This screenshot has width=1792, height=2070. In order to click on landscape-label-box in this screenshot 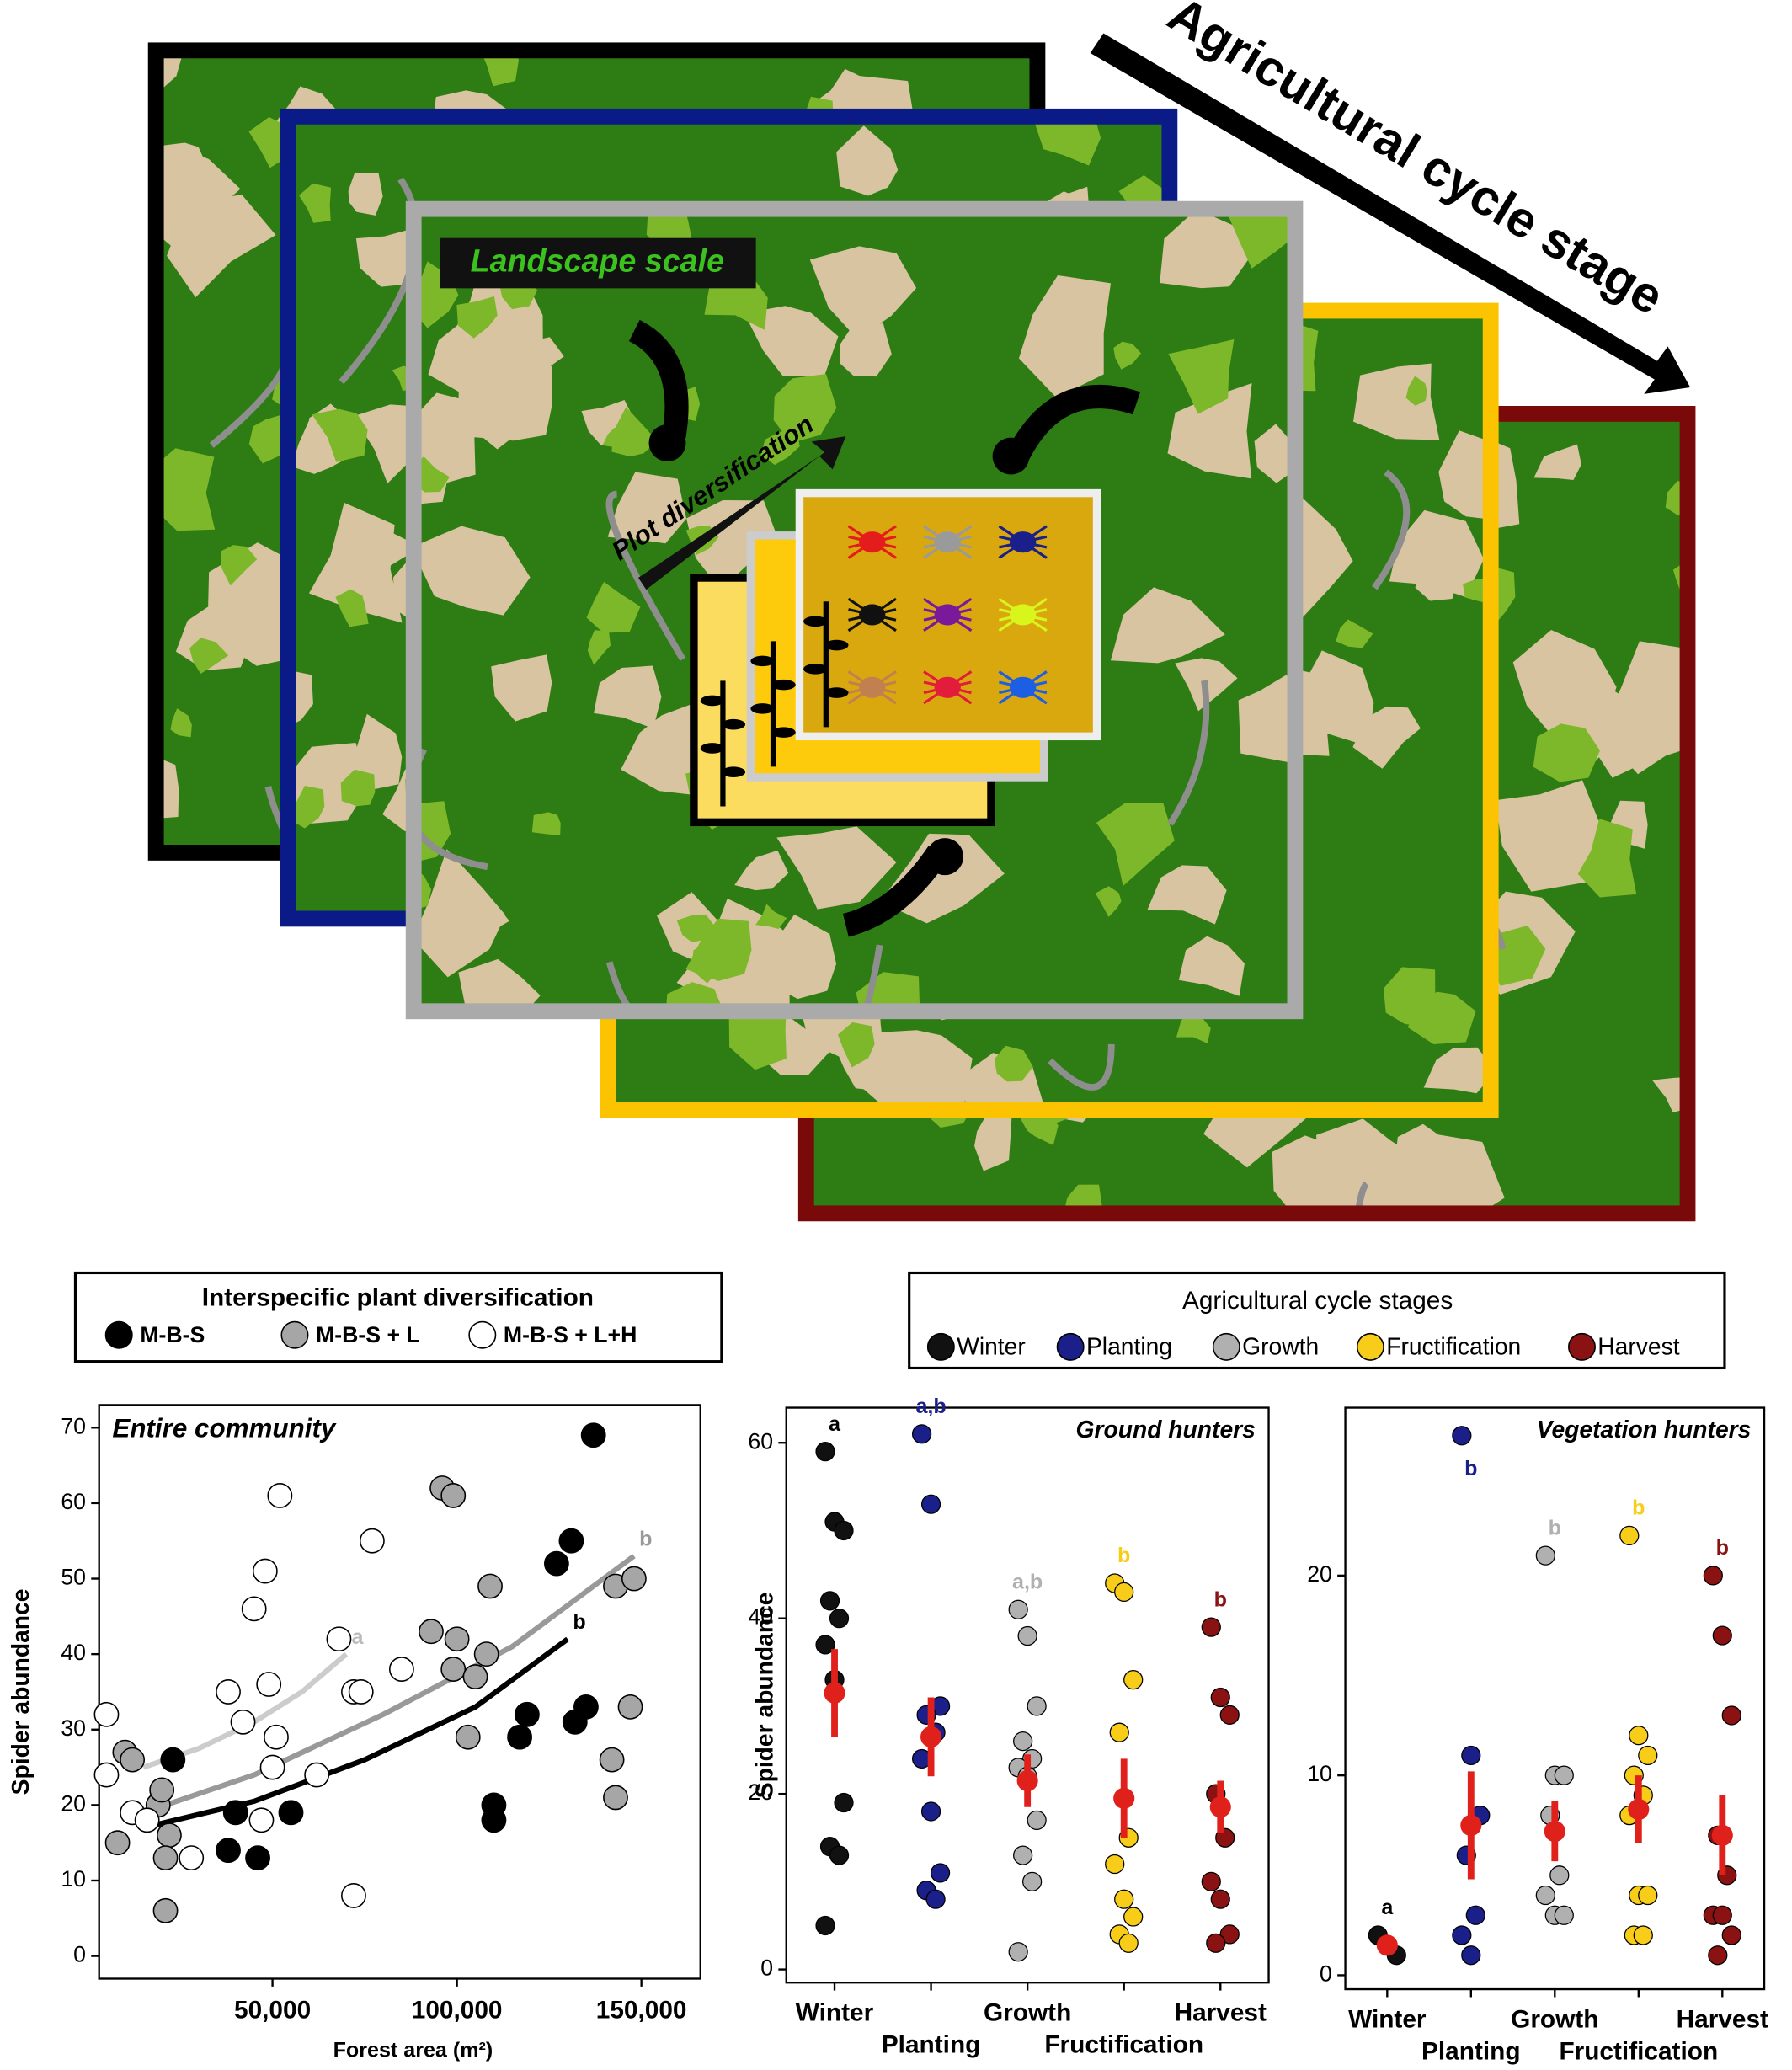, I will do `click(598, 263)`.